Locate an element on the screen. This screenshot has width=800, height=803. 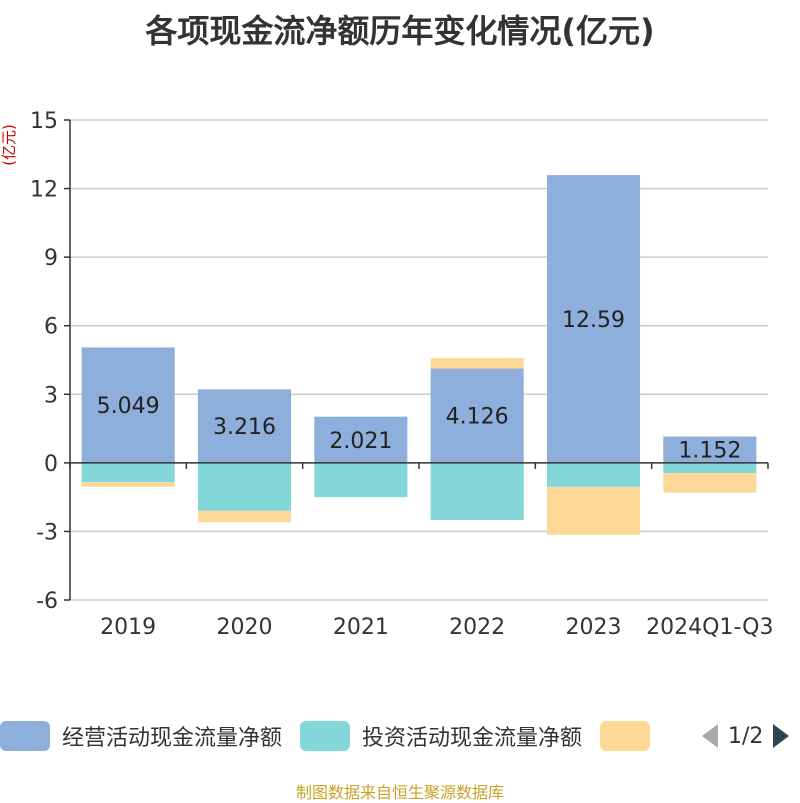
legend-item-operating: 经营活动现金流量净额 is located at coordinates (141, 736).